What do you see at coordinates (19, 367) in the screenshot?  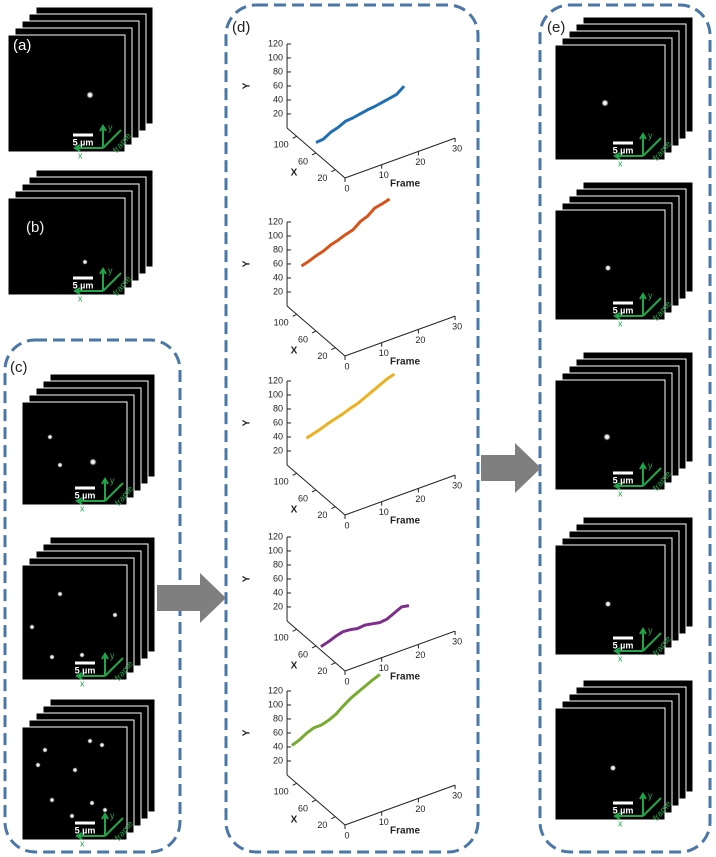 I see `panel-label: (c)` at bounding box center [19, 367].